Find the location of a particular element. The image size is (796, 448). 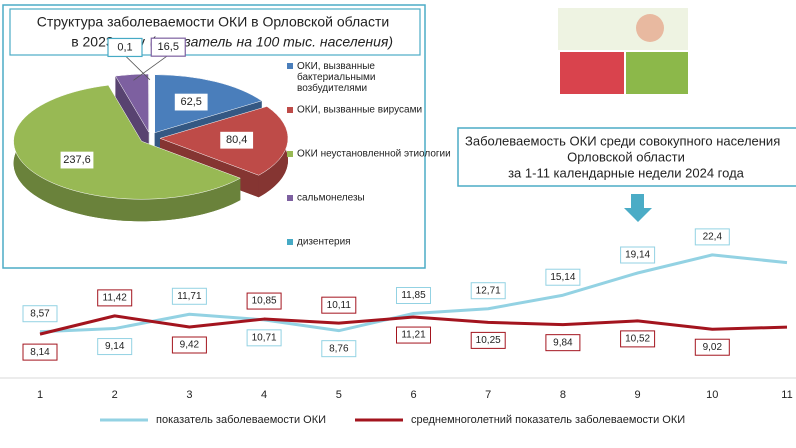

x-tick-label: 3 is located at coordinates (189, 395).